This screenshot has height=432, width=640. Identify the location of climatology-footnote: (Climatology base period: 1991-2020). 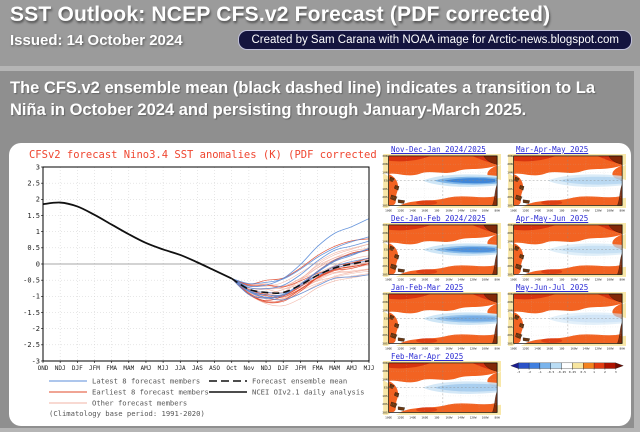
(127, 413).